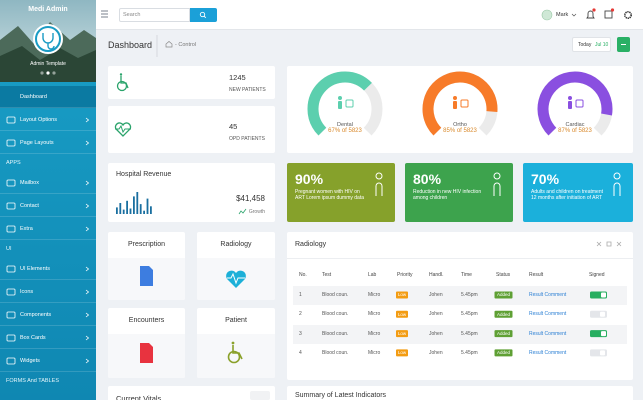 The width and height of the screenshot is (643, 400). Describe the element at coordinates (466, 275) in the screenshot. I see `table-header: Time` at that location.